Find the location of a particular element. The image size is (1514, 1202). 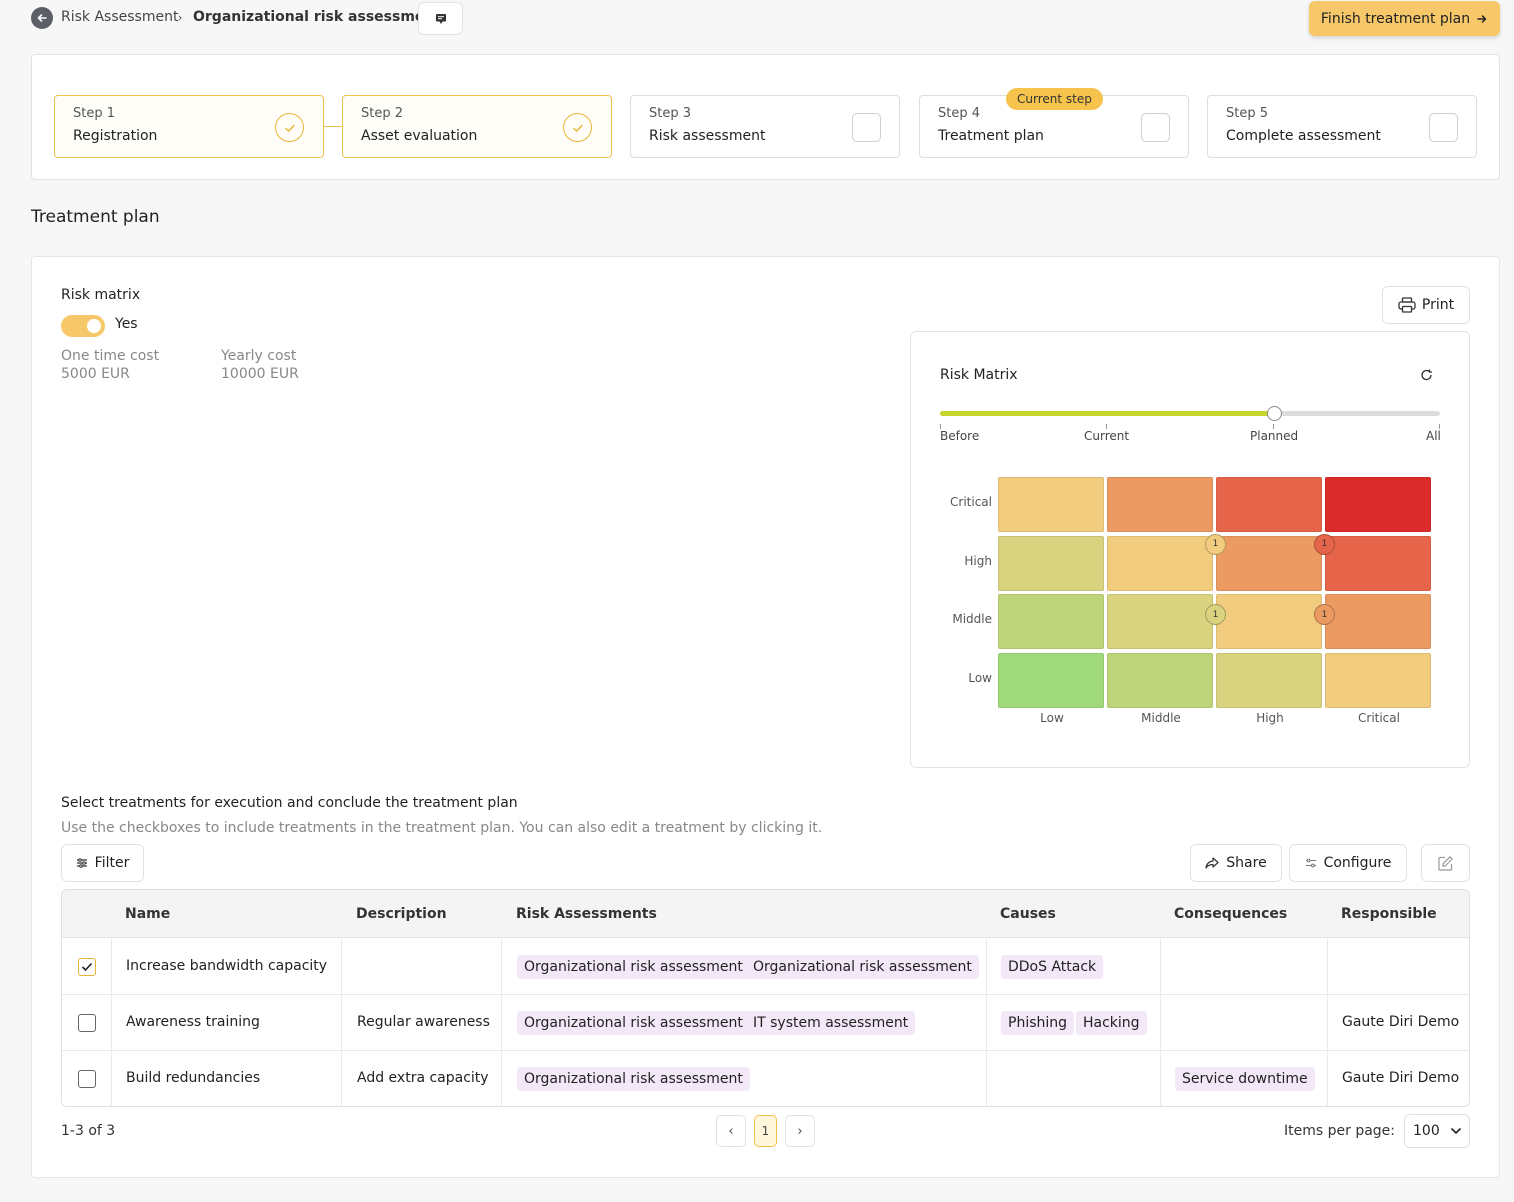

col-label-middle: Middle is located at coordinates (1161, 718).